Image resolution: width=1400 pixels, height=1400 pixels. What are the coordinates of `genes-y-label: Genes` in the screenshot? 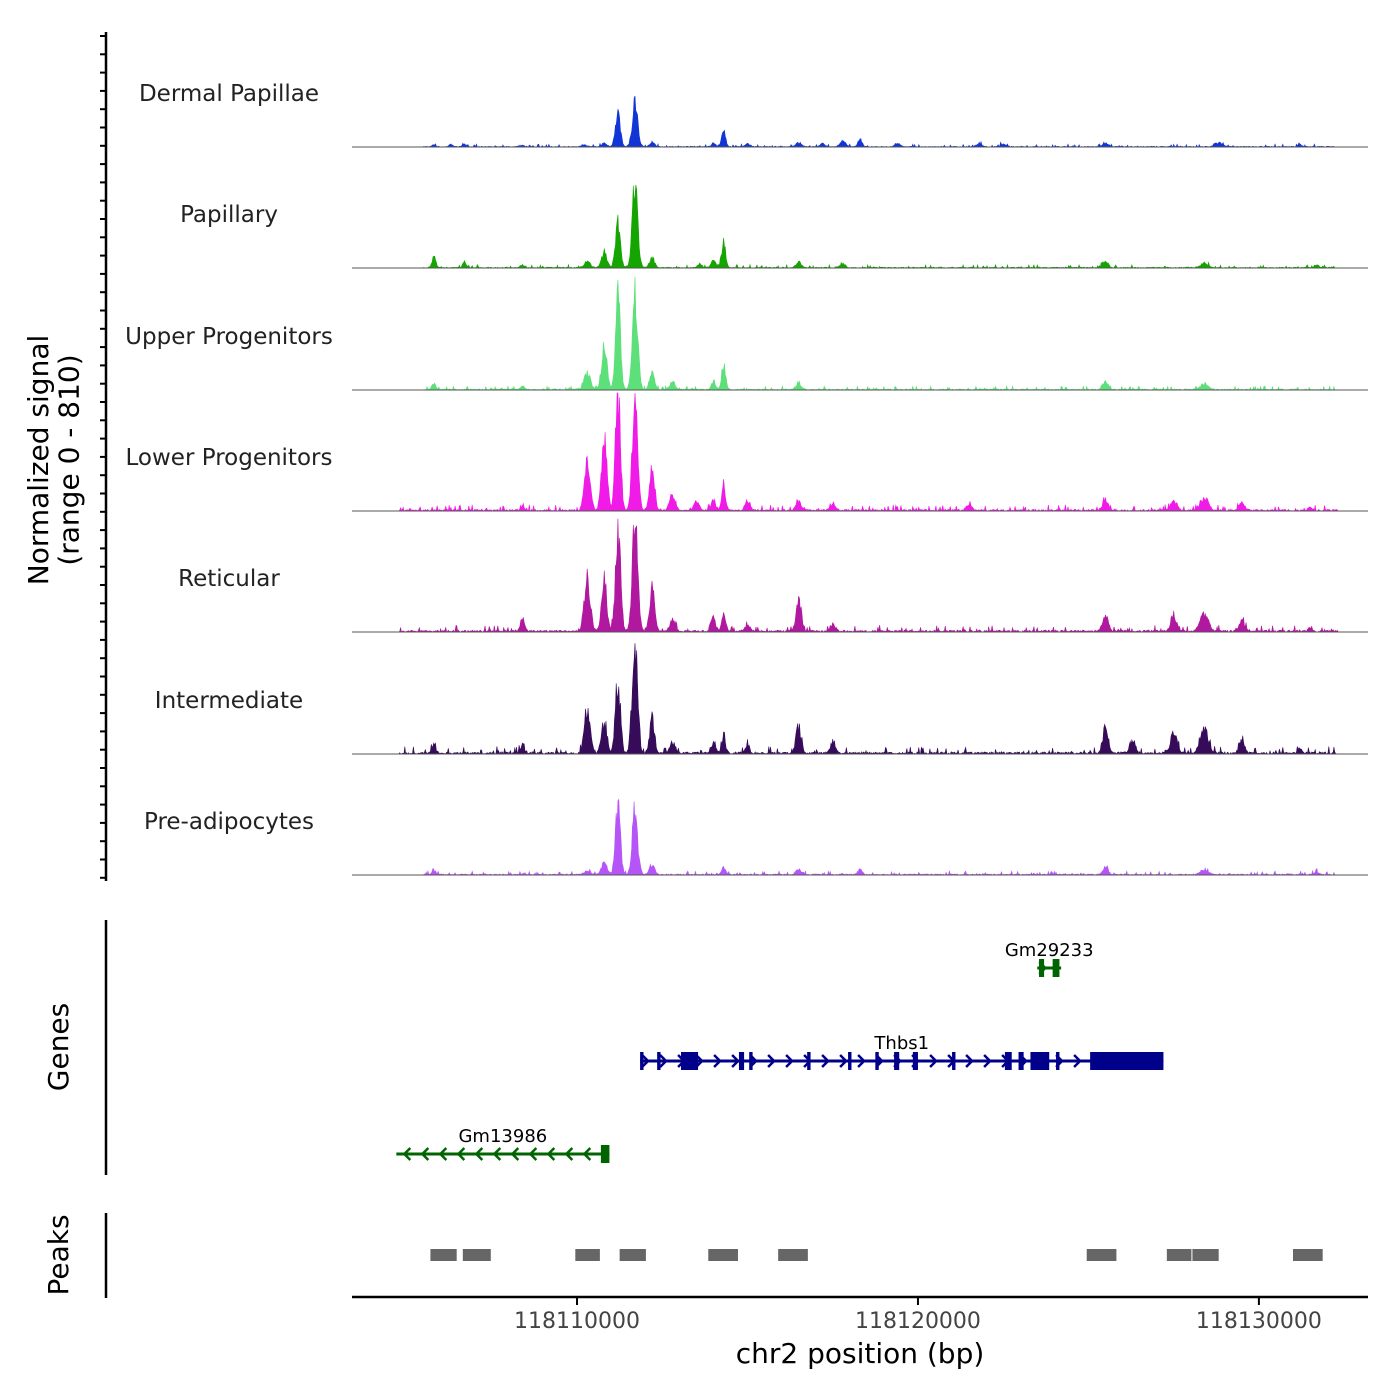 It's located at (58, 1047).